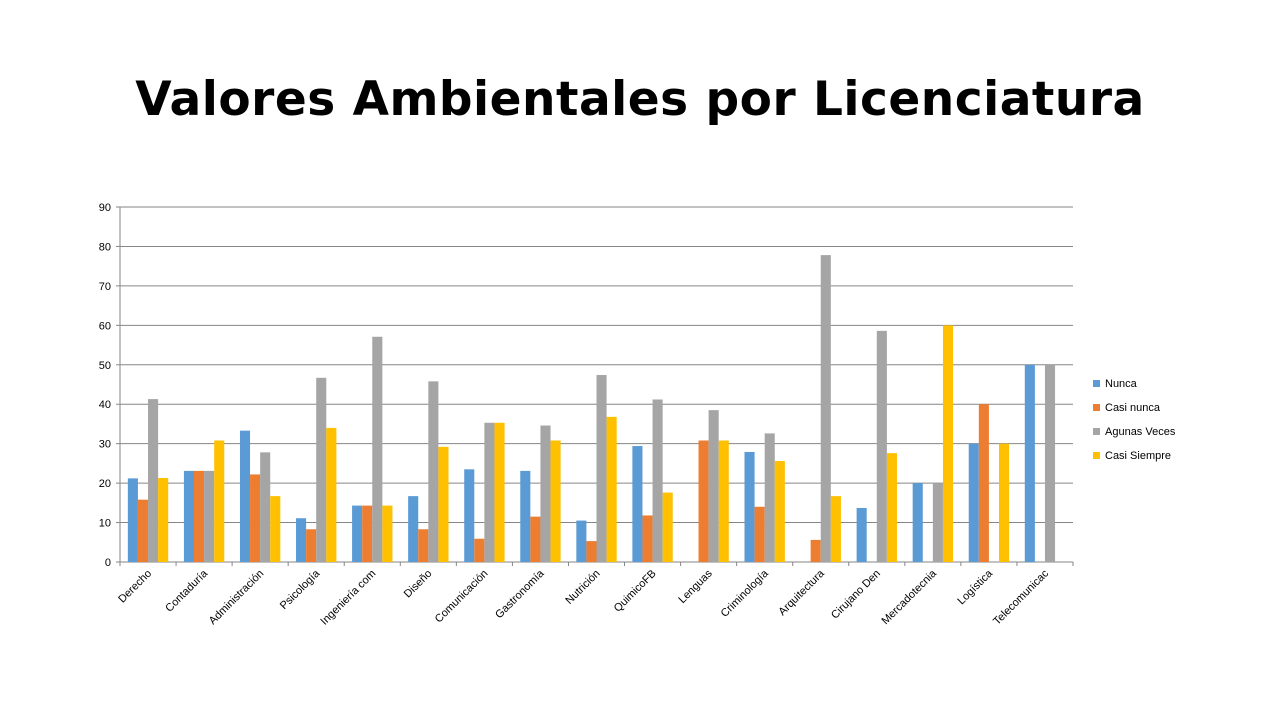 This screenshot has height=720, width=1280. Describe the element at coordinates (105, 445) in the screenshot. I see `y-tick-label: 30` at that location.